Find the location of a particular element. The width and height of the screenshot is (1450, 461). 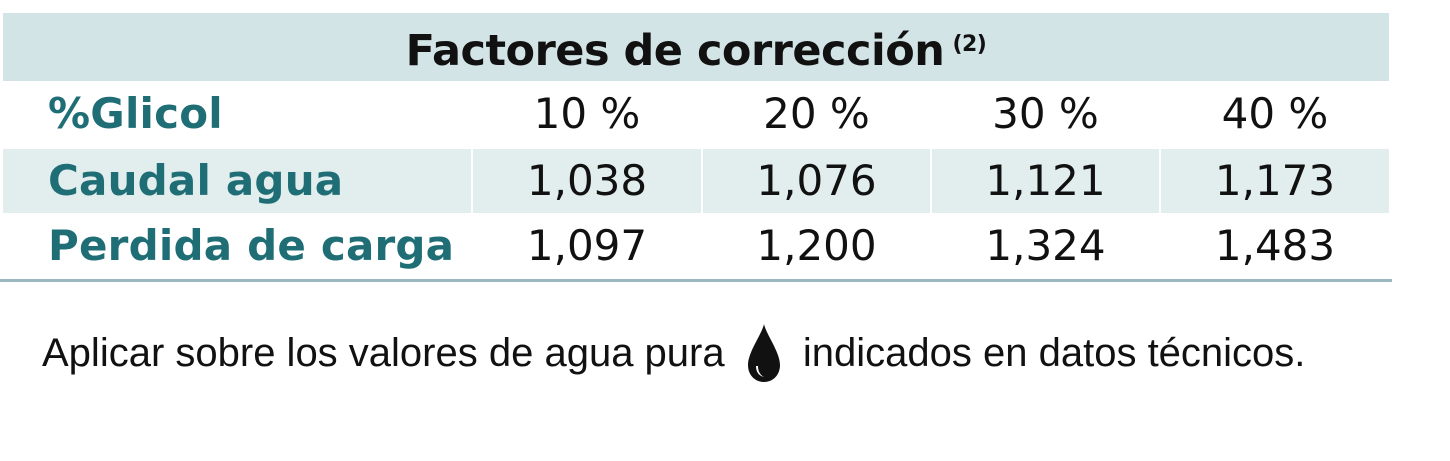

pressure-loss-value-40: 1,483 is located at coordinates (1275, 245).